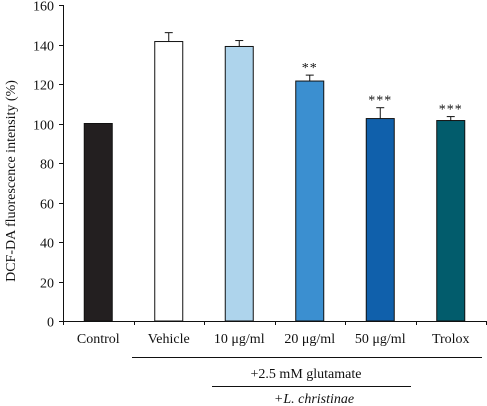 The height and width of the screenshot is (406, 487). What do you see at coordinates (310, 68) in the screenshot?
I see `significance-marker: **` at bounding box center [310, 68].